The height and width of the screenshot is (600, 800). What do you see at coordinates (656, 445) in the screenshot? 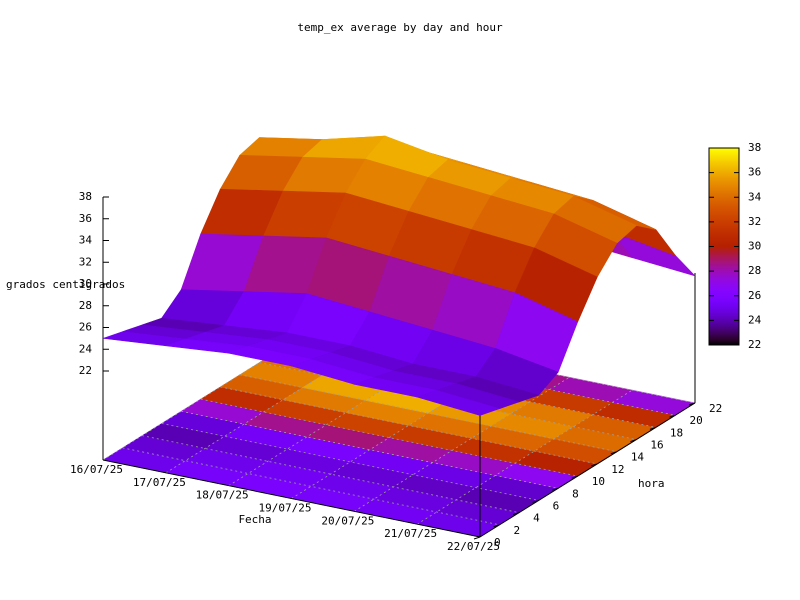
I see `y-tick-label: 16` at bounding box center [656, 445].